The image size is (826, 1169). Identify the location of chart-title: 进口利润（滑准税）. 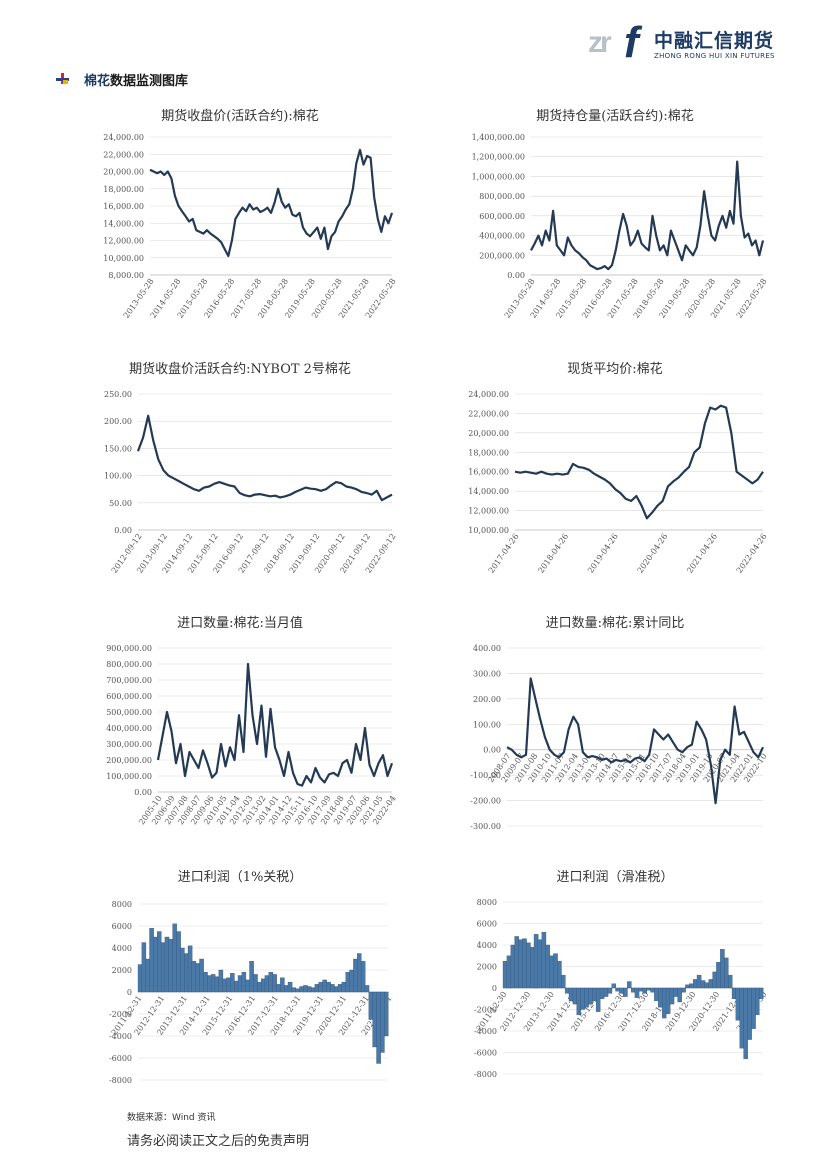
(615, 877).